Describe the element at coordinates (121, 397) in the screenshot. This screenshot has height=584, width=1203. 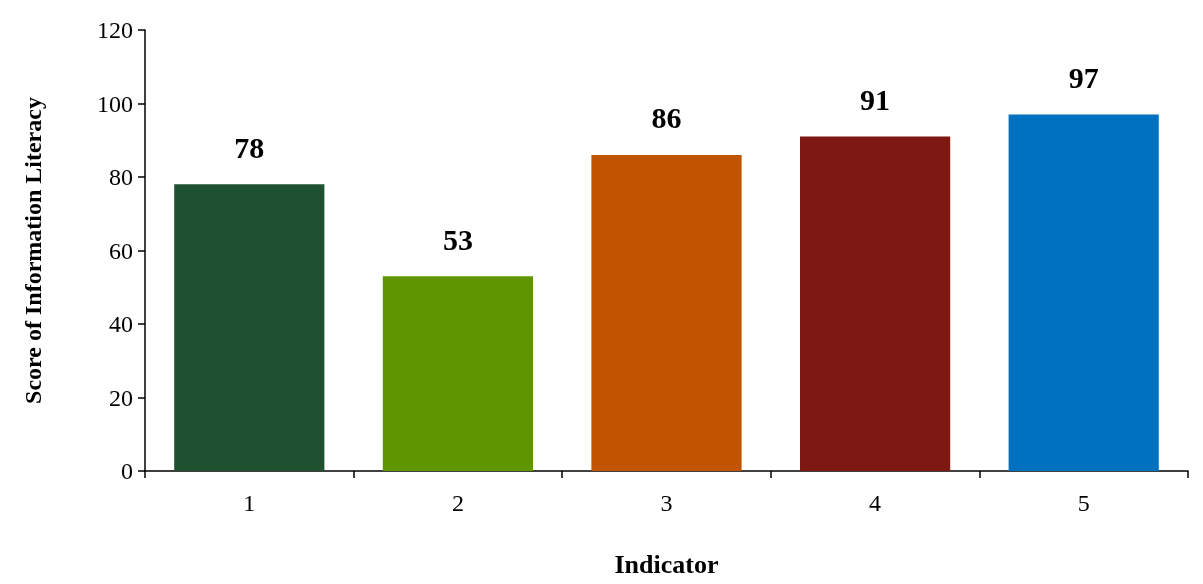
I see `y-tick-label: 20` at that location.